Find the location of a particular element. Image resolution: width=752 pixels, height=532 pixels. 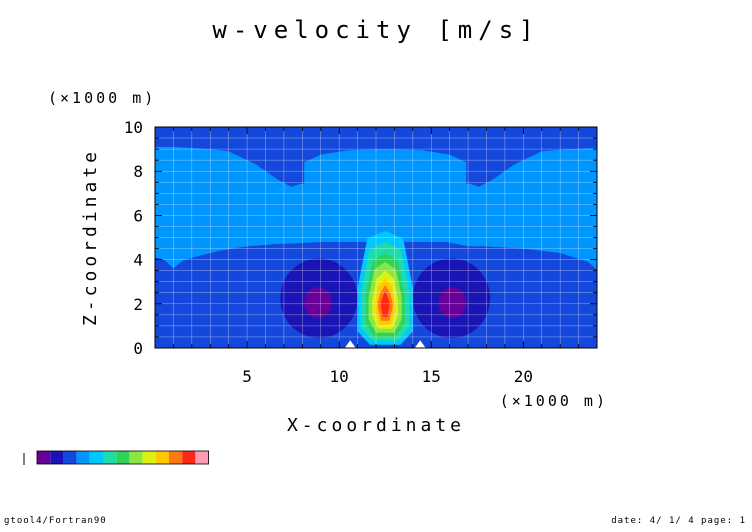

x-tick-label: 15 is located at coordinates (431, 376).